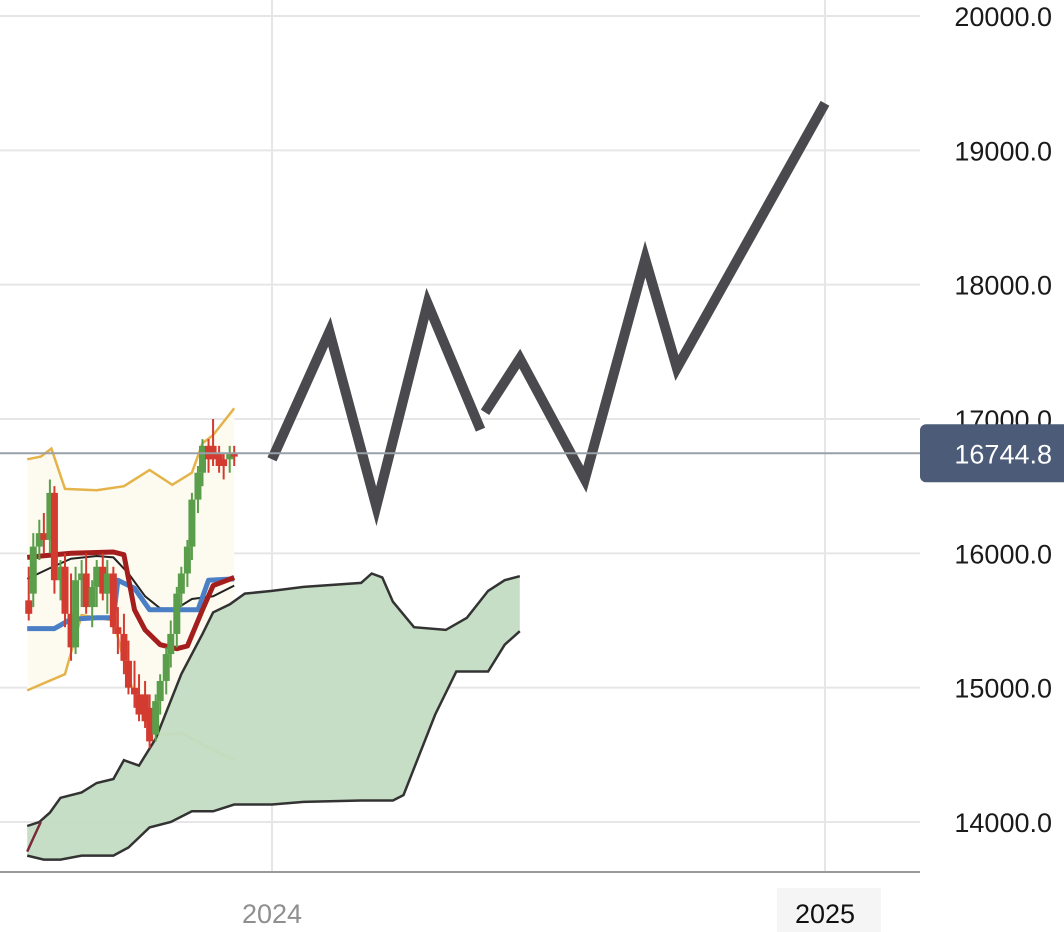  What do you see at coordinates (1003, 286) in the screenshot?
I see `y-tick-label: 18000.0` at bounding box center [1003, 286].